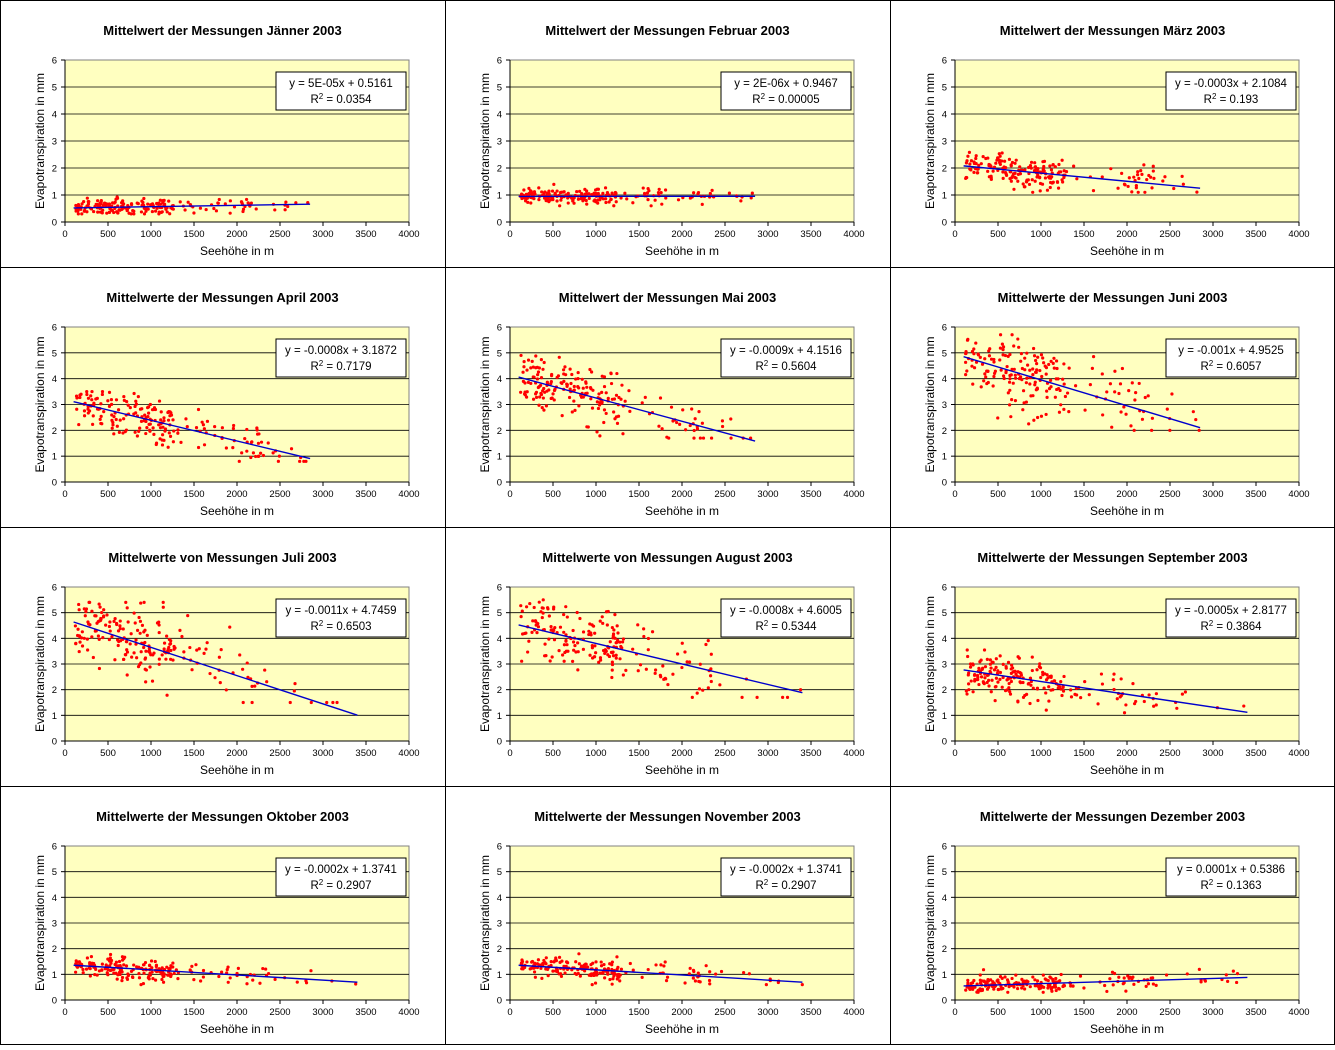  What do you see at coordinates (1083, 753) in the screenshot?
I see `x-tick-label: 1500` at bounding box center [1083, 753].